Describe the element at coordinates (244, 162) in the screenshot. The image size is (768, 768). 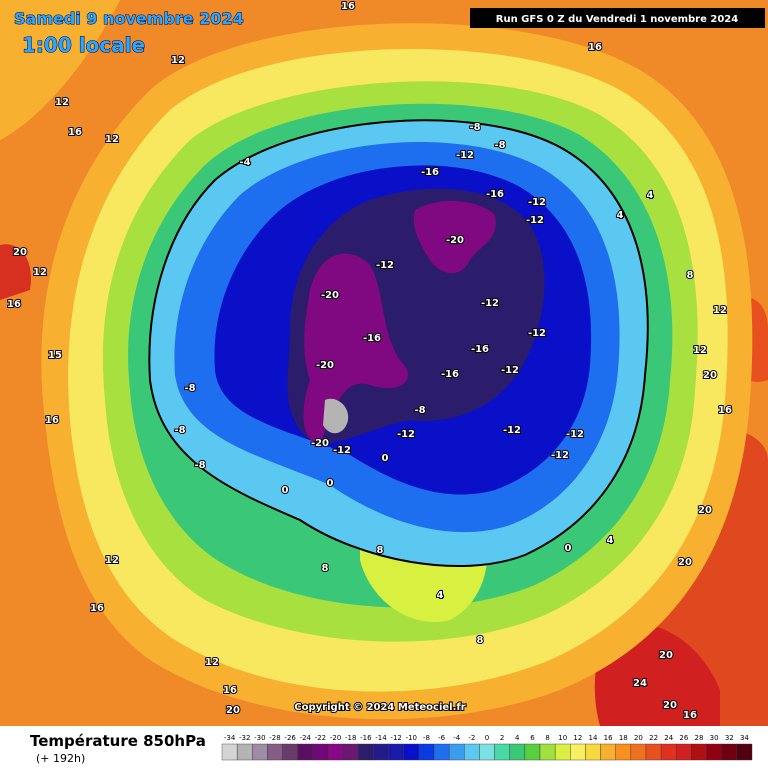
I see `contour-label: -4` at that location.